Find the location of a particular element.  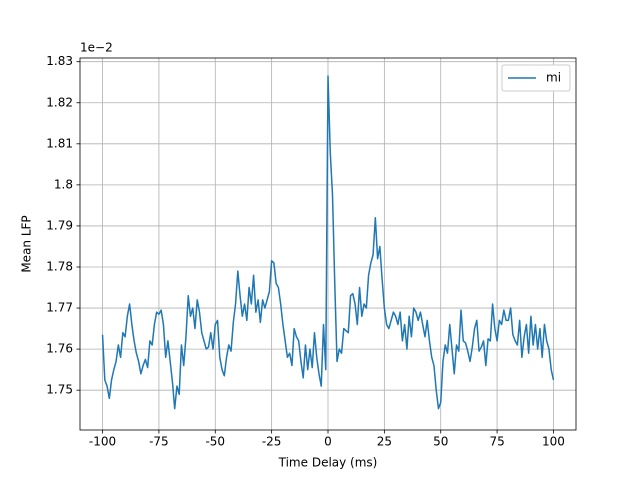

x-tick-label: -25 is located at coordinates (272, 442).